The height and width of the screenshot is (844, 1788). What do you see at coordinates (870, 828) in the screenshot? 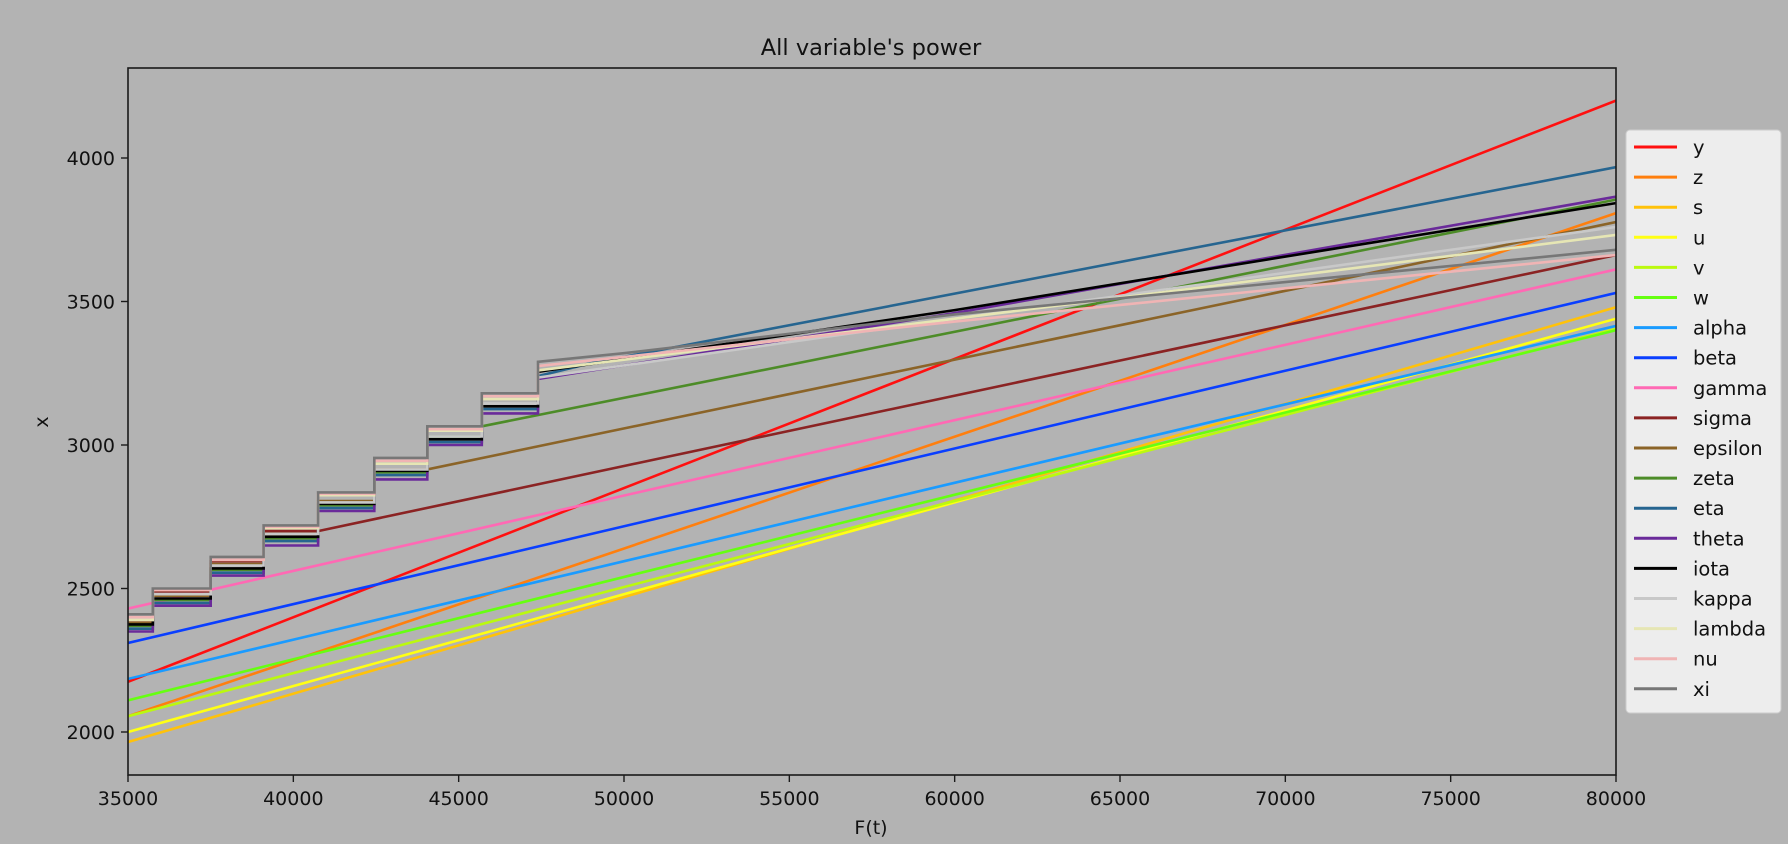
I see `x-axis-label: F(t)` at bounding box center [870, 828].